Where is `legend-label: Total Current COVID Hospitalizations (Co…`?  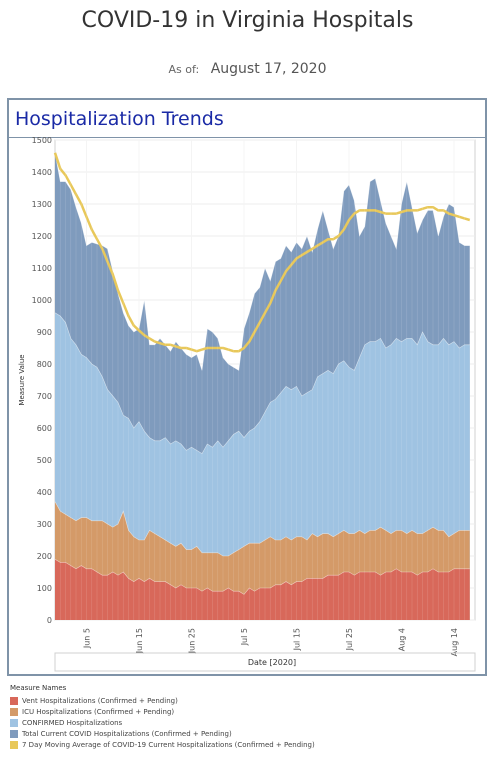 legend-label: Total Current COVID Hospitalizations (Co… is located at coordinates (127, 733).